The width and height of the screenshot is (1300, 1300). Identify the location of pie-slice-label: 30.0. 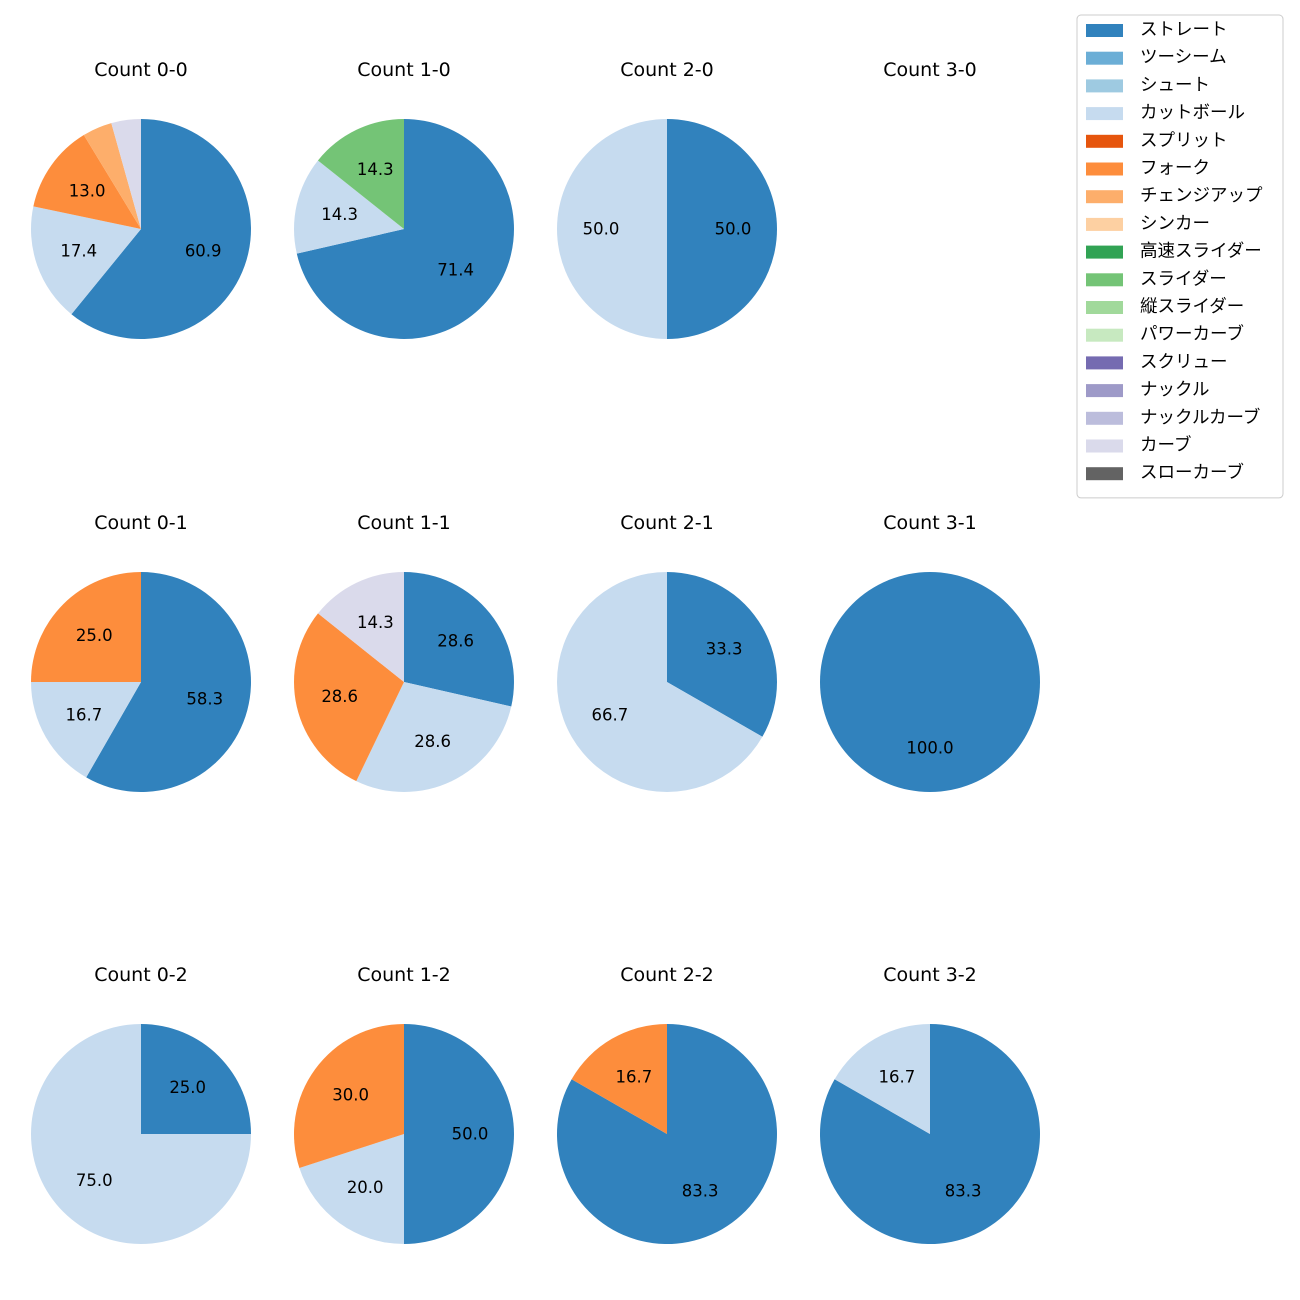
(350, 1095).